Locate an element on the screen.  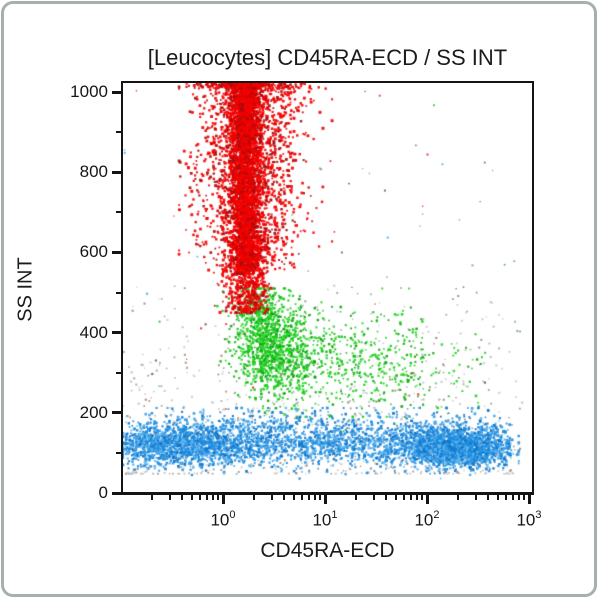
x-tick-label: 10² is located at coordinates (427, 519).